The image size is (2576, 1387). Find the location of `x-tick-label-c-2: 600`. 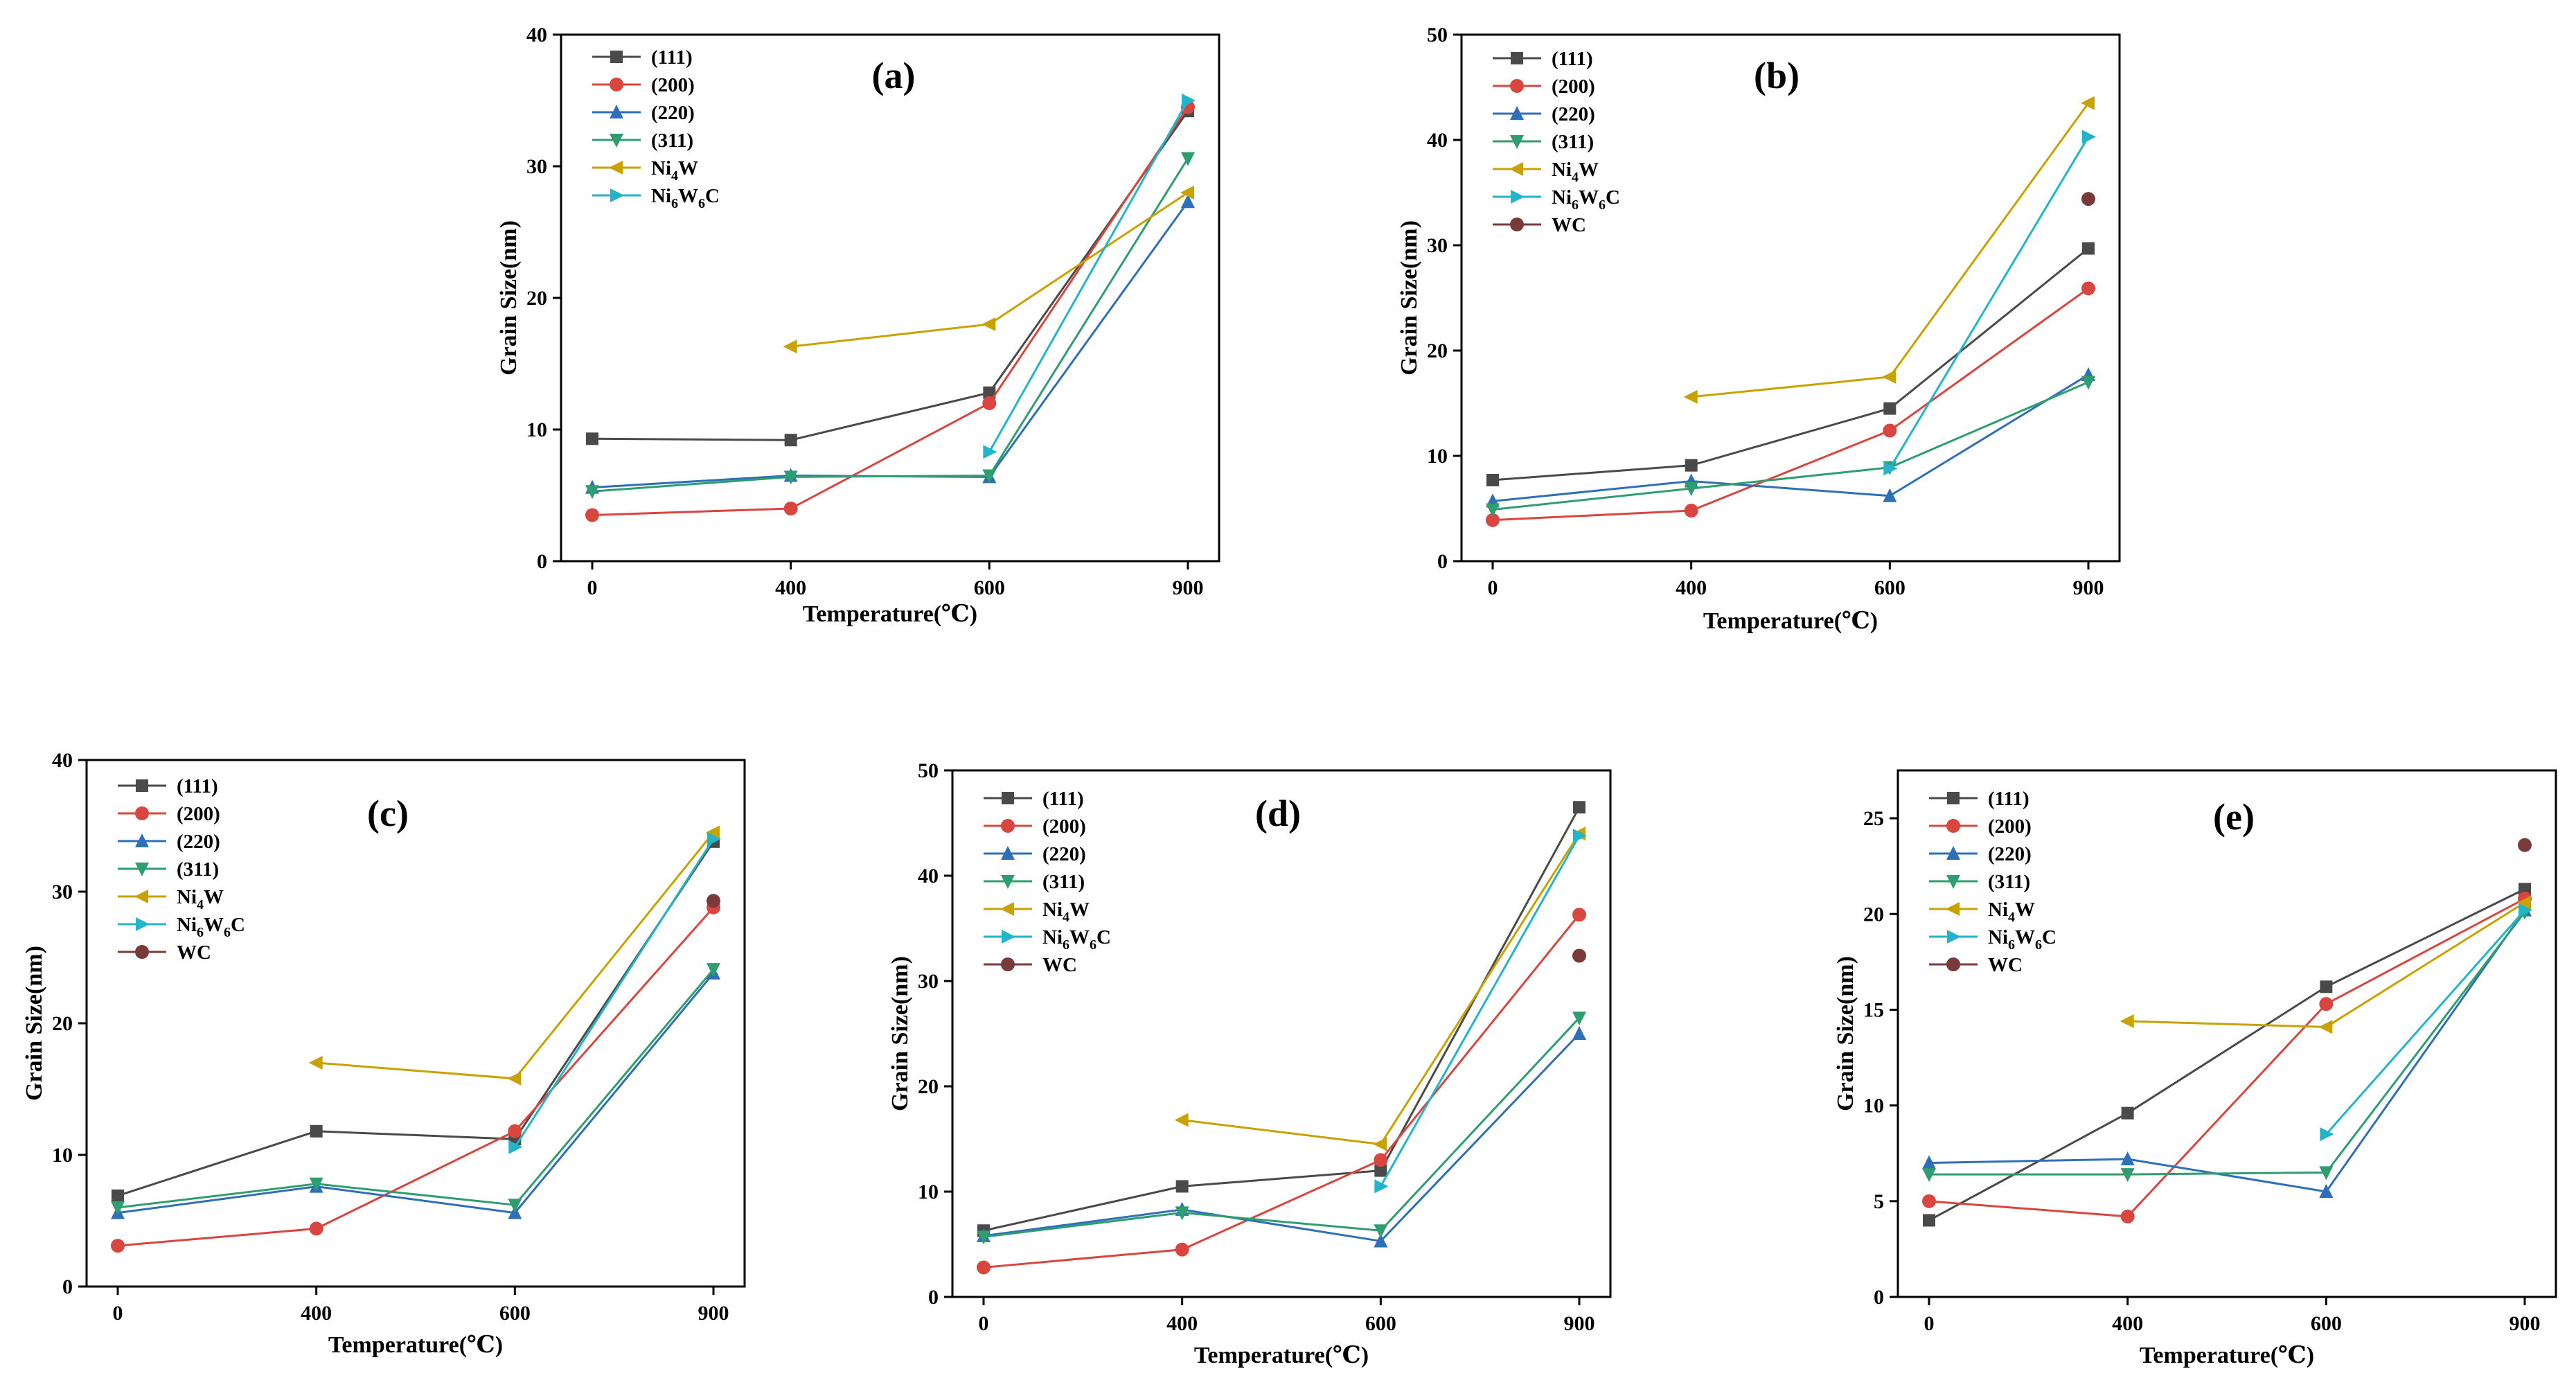

x-tick-label-c-2: 600 is located at coordinates (515, 1313).